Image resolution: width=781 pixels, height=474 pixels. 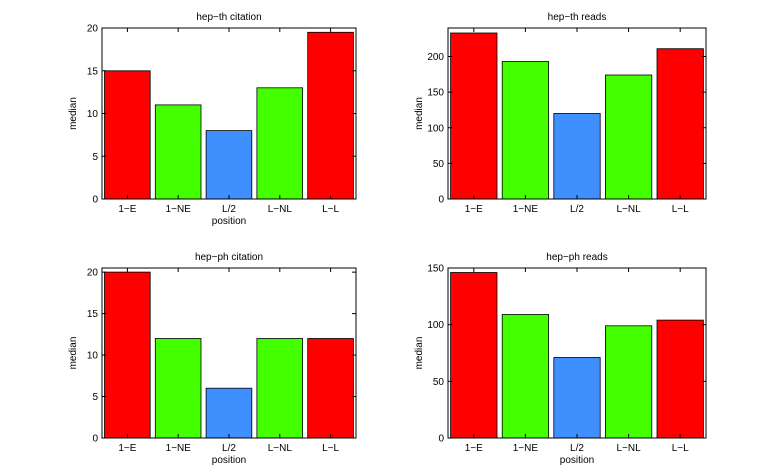 What do you see at coordinates (474, 209) in the screenshot?
I see `x-tick-label-2-0: 1−E` at bounding box center [474, 209].